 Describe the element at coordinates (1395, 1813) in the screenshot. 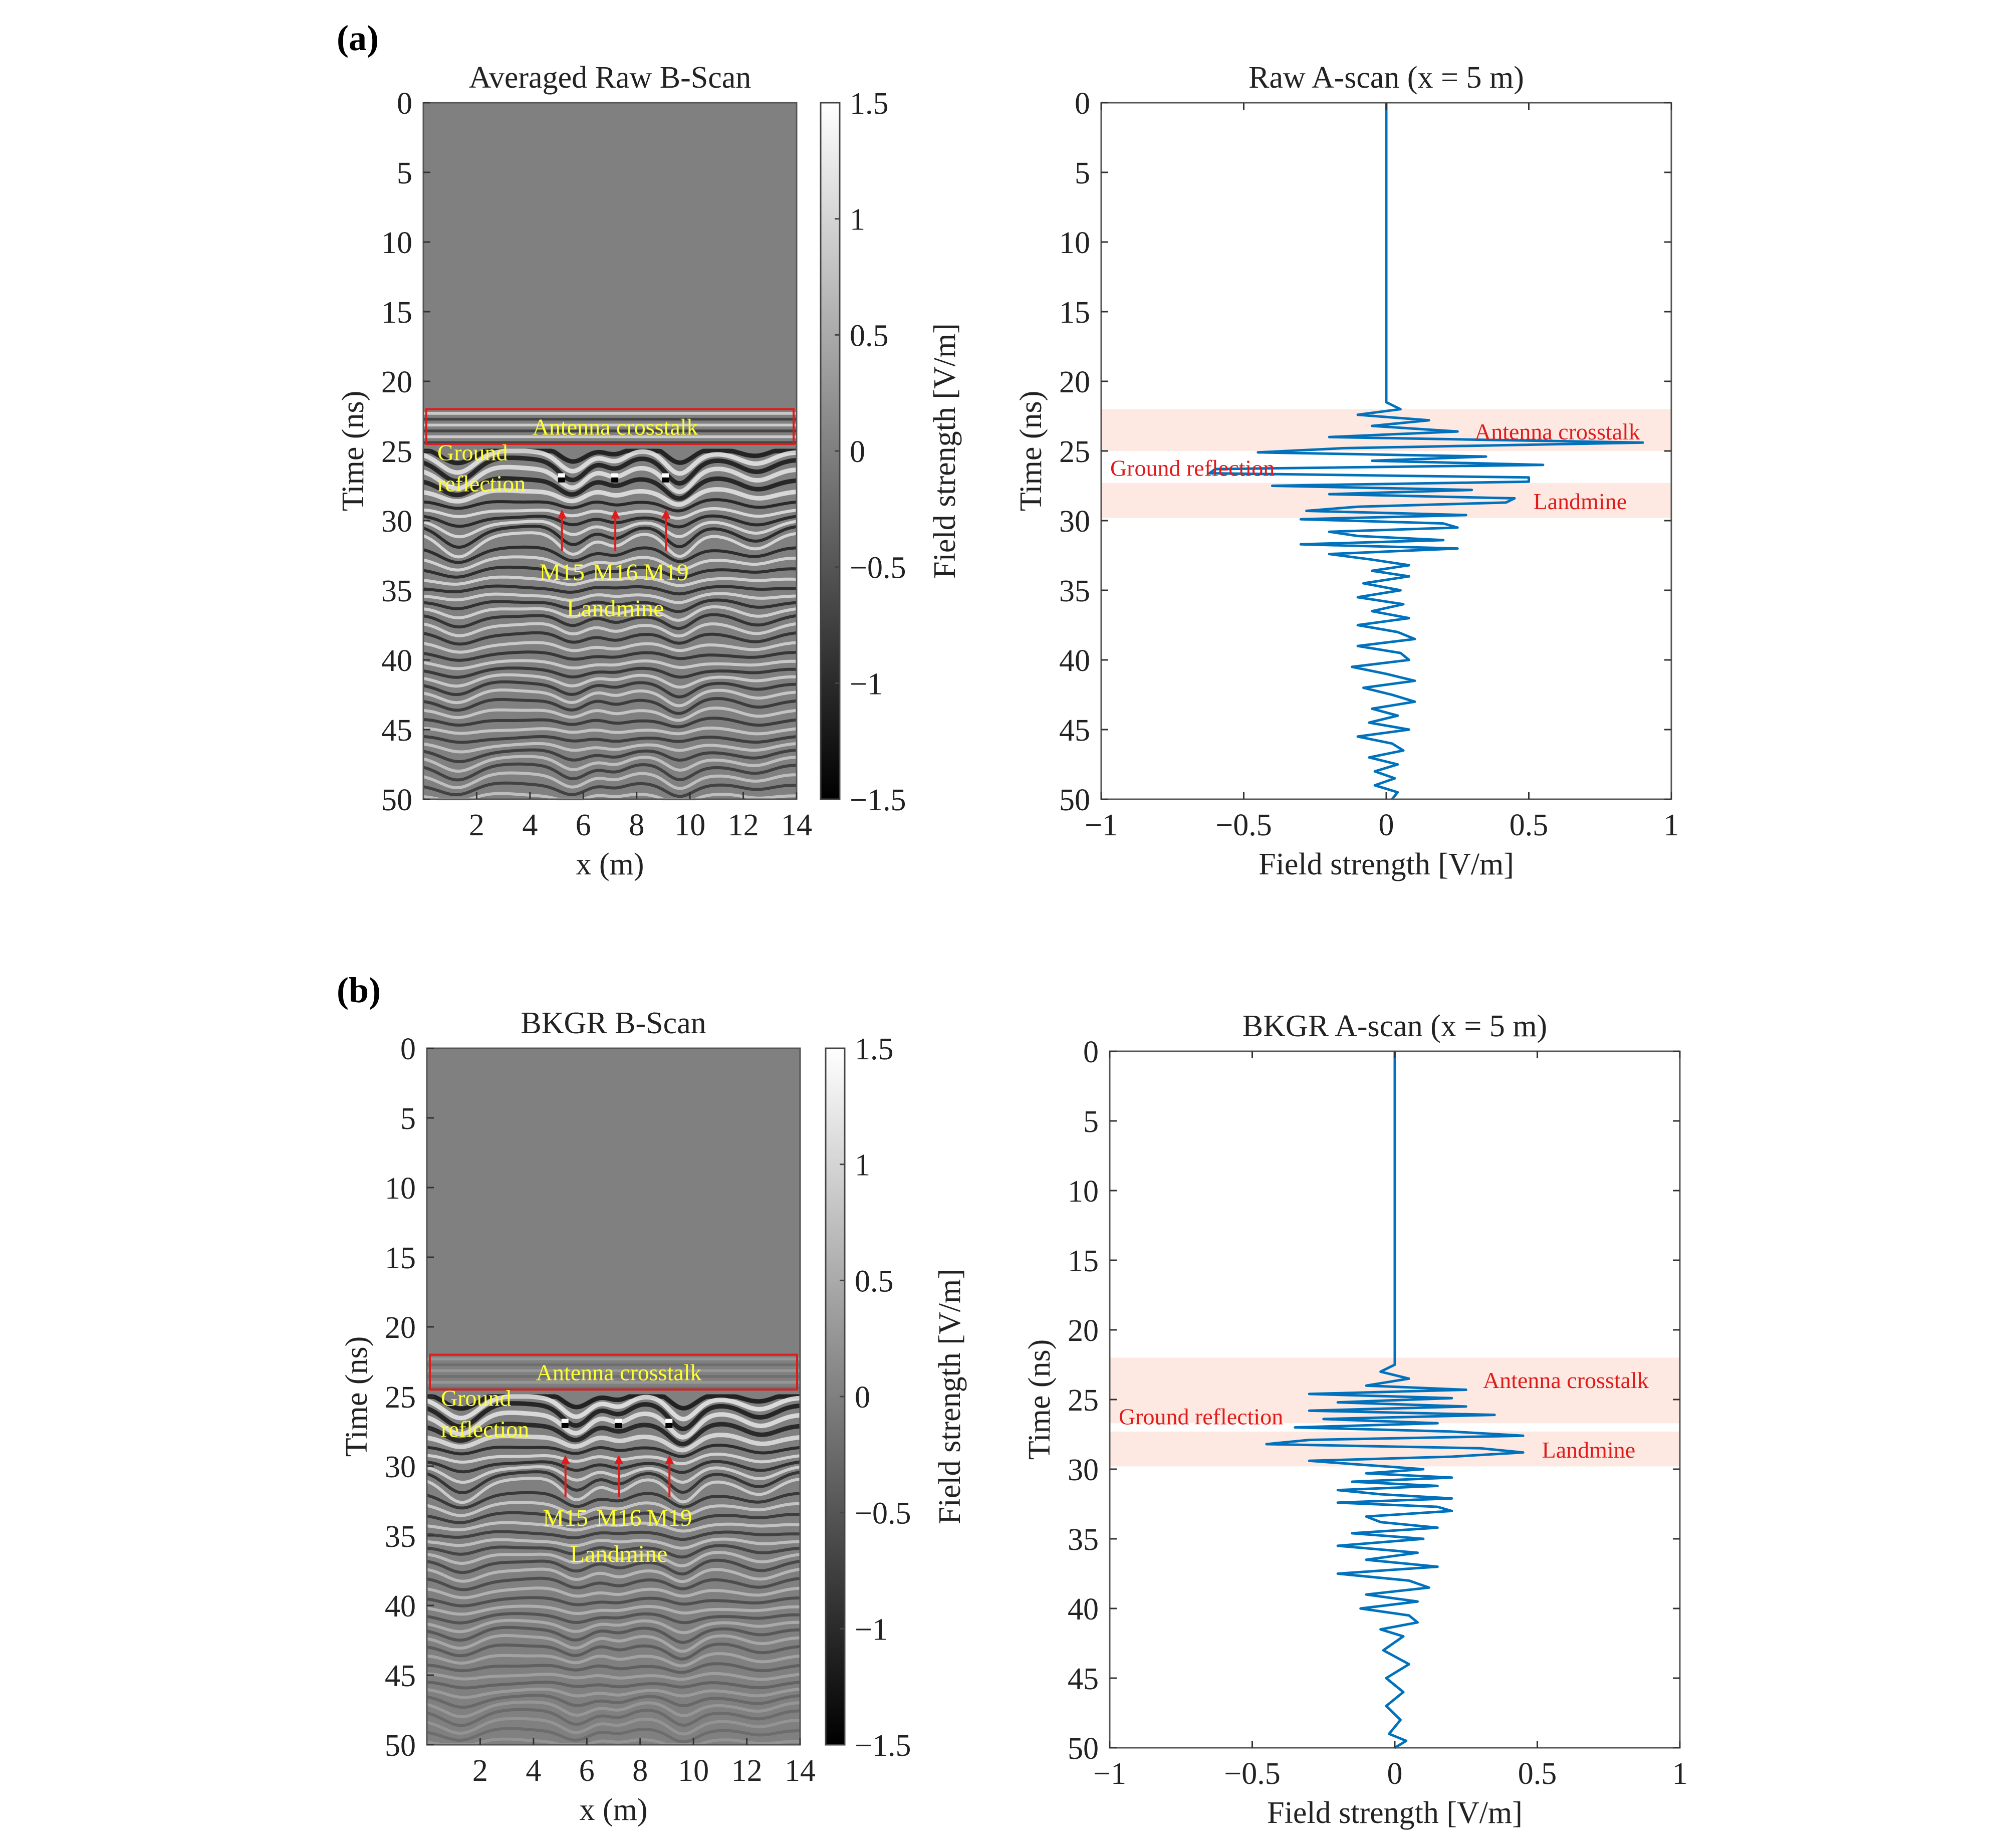

I see `x-axis-label: Field strength [V/m]` at that location.